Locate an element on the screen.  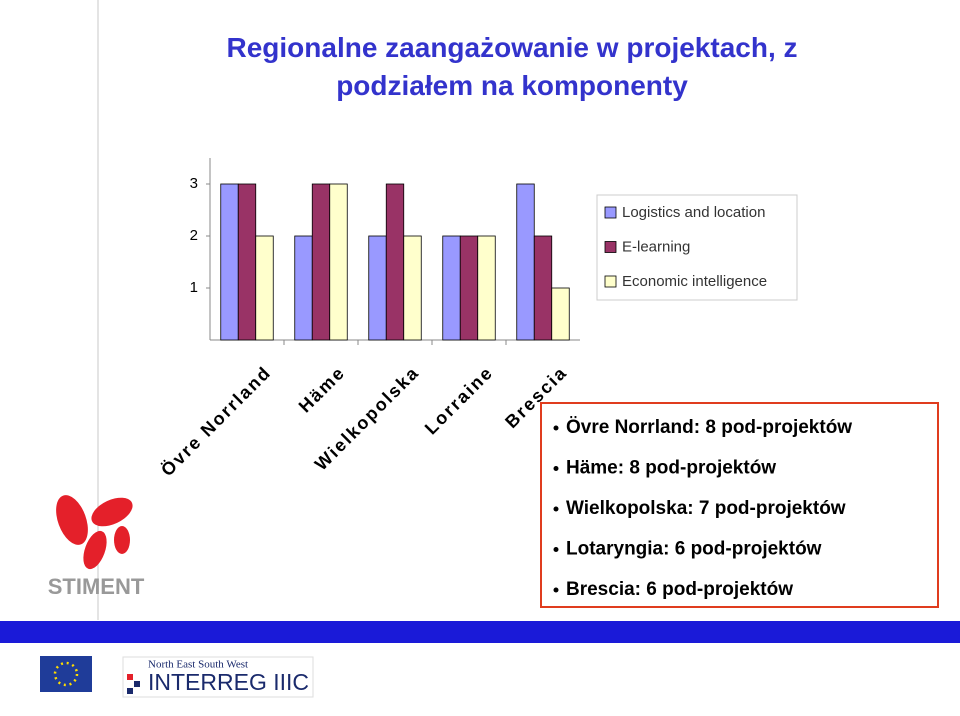
x-tick-label: Häme is located at coordinates (322, 389).